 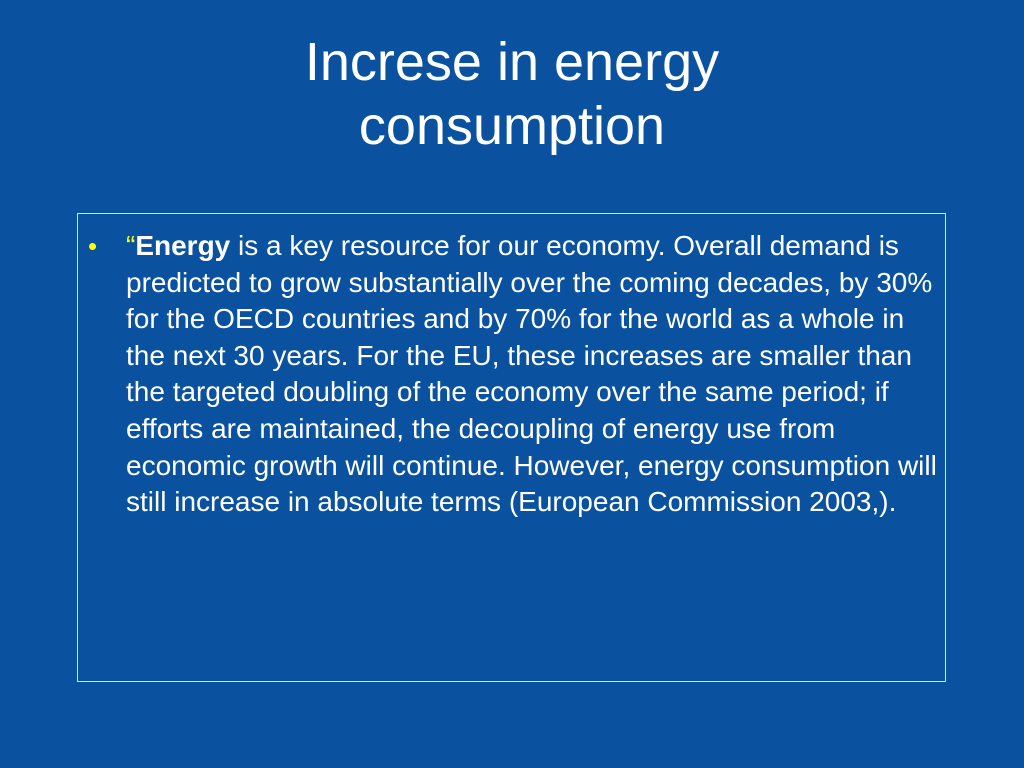 I want to click on open-quote: “, so click(x=131, y=245).